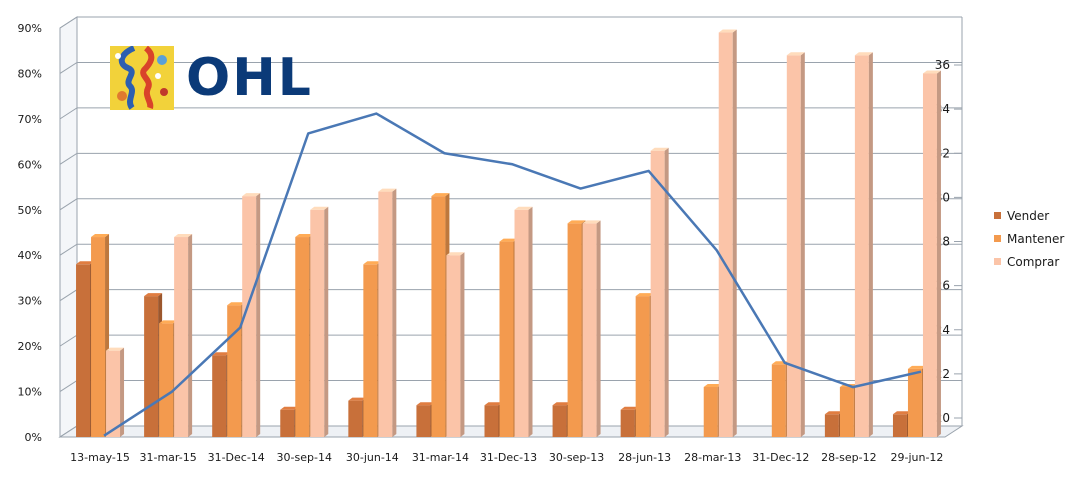 The height and width of the screenshot is (479, 1072). I want to click on legend-item-mantener: Mantener, so click(1029, 238).